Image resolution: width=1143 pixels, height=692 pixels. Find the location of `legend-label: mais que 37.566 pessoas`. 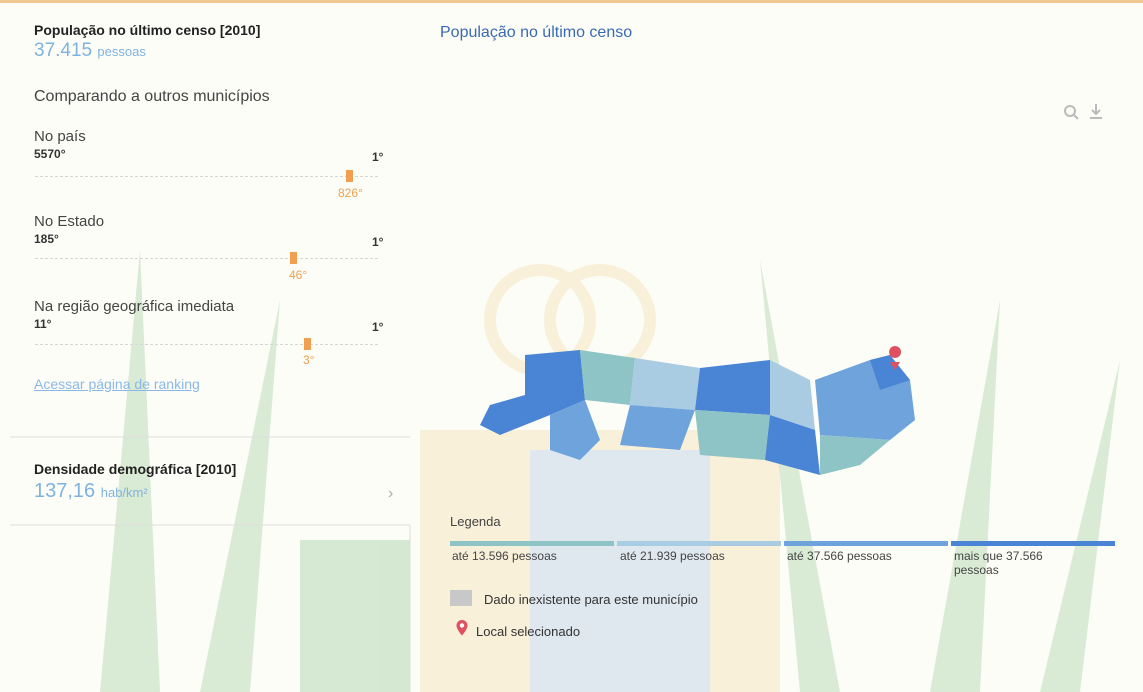

legend-label: mais que 37.566 pessoas is located at coordinates (998, 563).